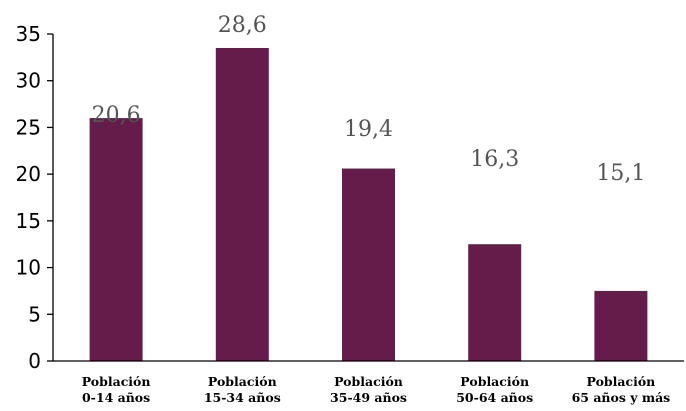 This screenshot has width=686, height=411. Describe the element at coordinates (28, 174) in the screenshot. I see `y-tick-label: 20` at that location.